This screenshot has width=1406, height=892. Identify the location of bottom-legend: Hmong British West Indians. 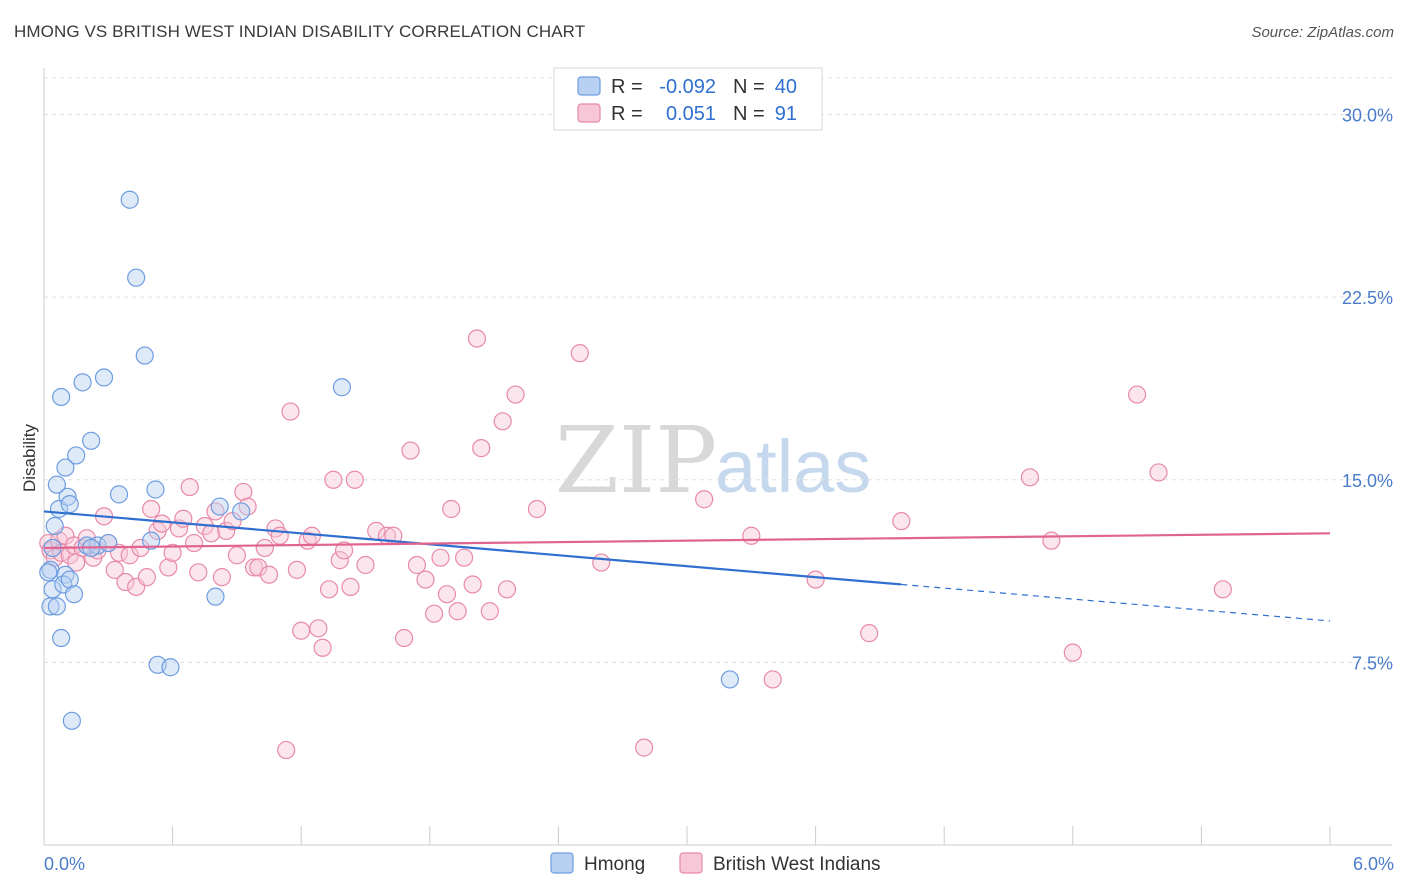
(715, 863).